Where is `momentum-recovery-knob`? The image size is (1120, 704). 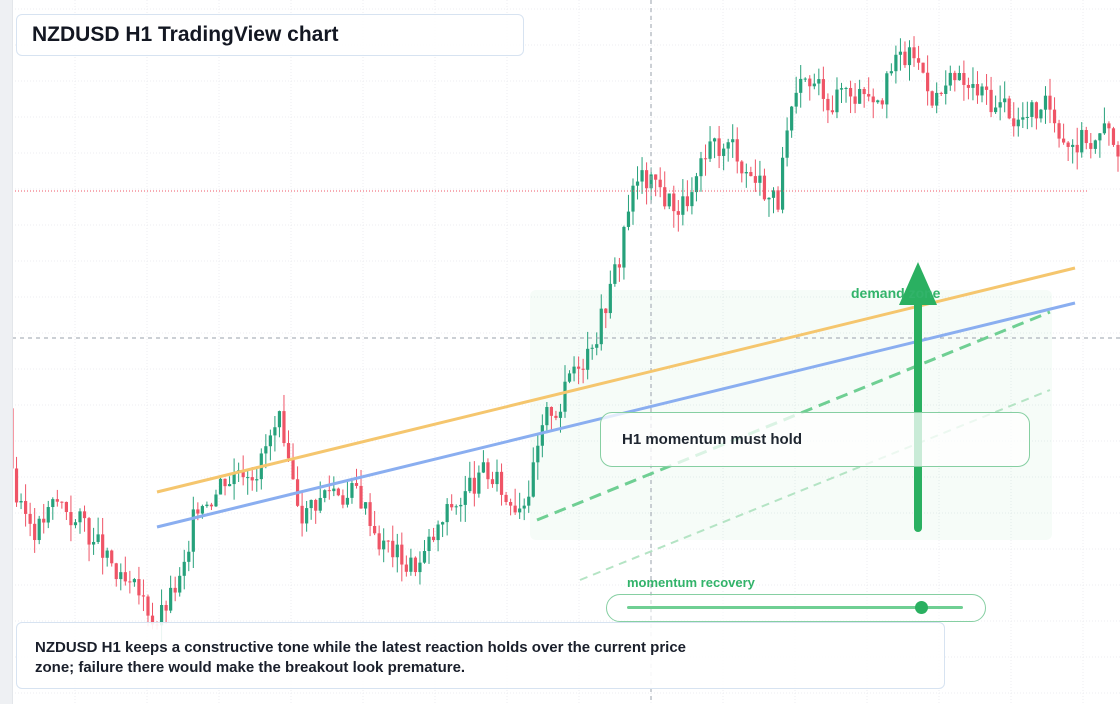 momentum-recovery-knob is located at coordinates (922, 607).